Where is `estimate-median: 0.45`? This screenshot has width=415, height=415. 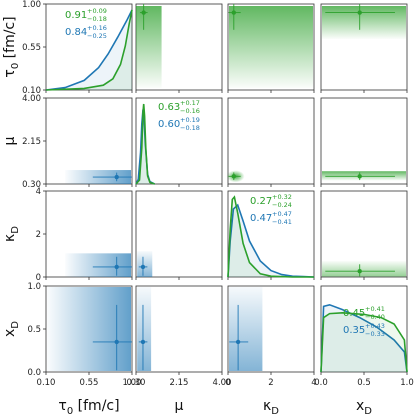 estimate-median: 0.45 is located at coordinates (354, 313).